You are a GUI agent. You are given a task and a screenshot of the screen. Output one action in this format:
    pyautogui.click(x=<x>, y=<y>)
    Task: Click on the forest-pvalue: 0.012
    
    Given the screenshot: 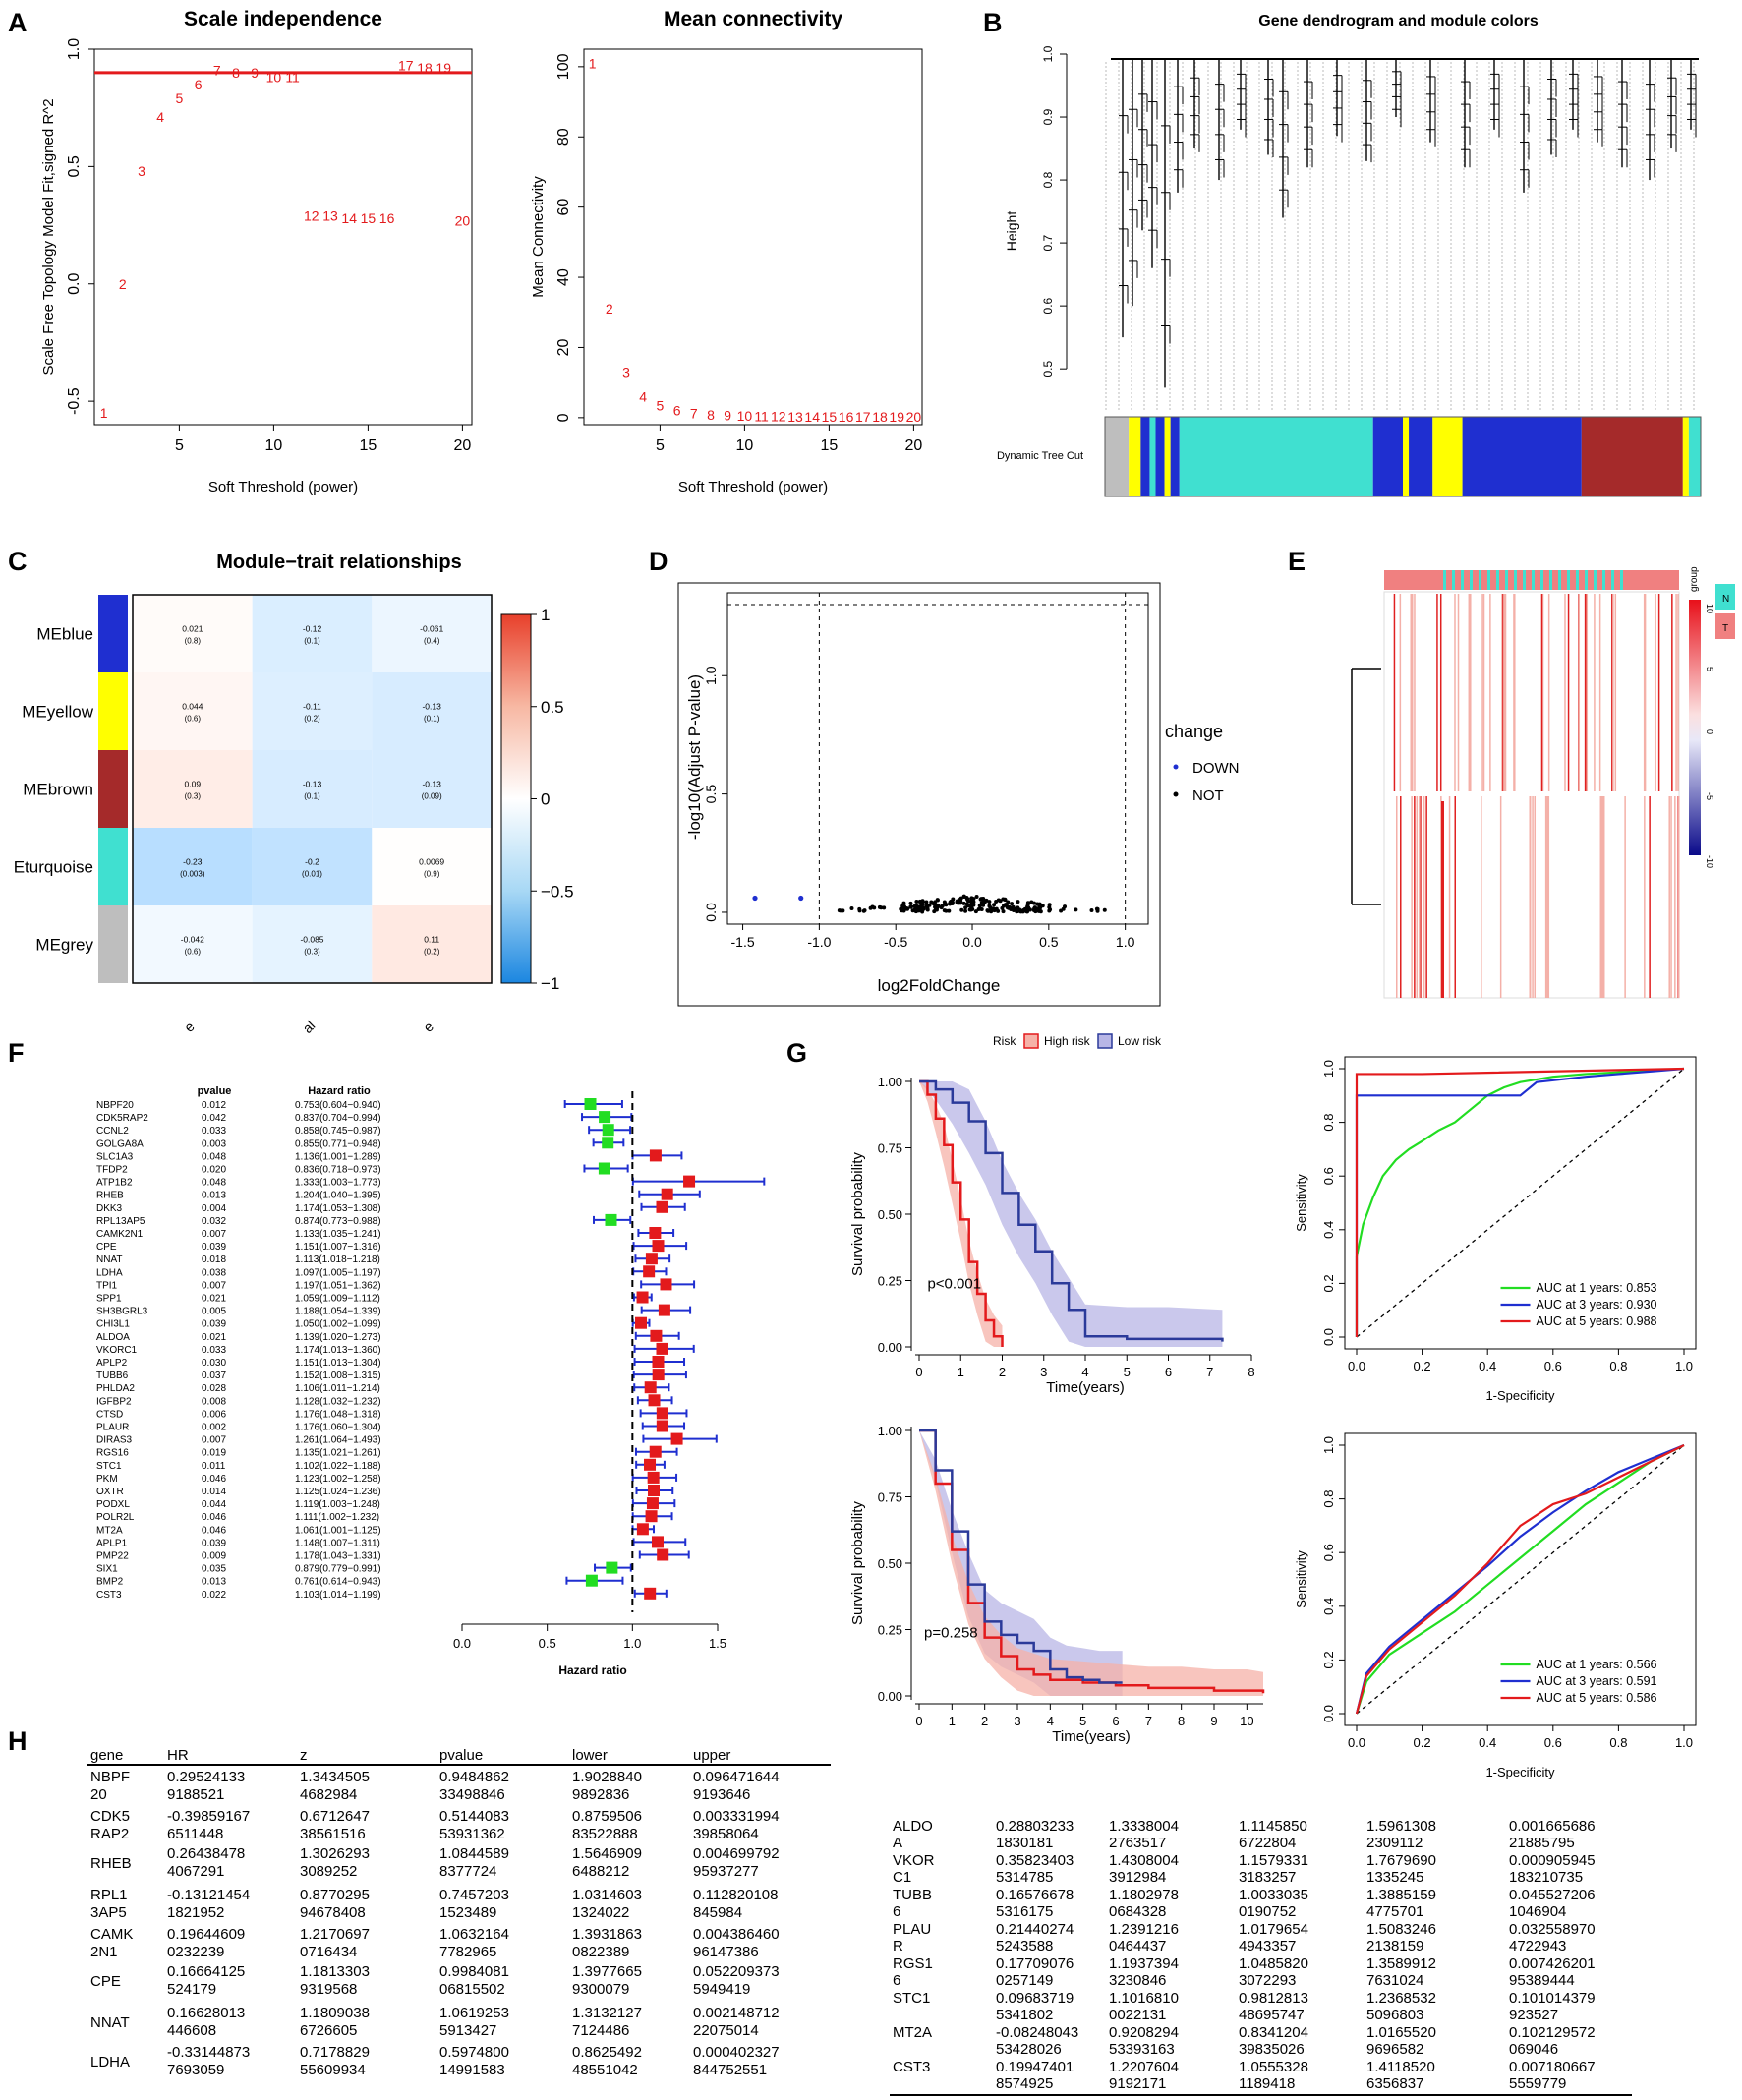 What is the action you would take?
    pyautogui.click(x=214, y=1105)
    